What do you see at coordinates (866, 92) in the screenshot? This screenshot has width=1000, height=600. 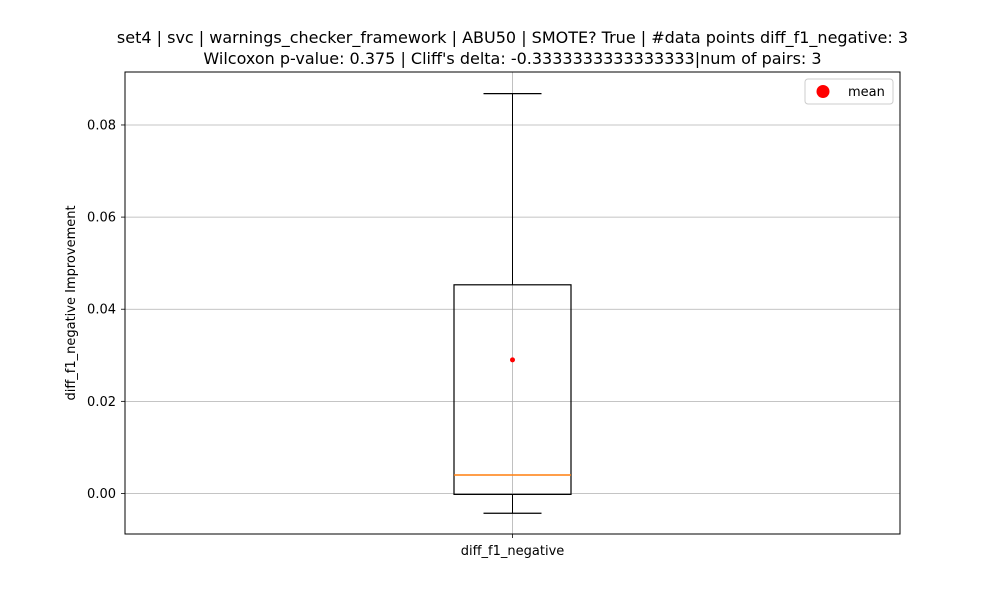 I see `legend-mean-label: mean` at bounding box center [866, 92].